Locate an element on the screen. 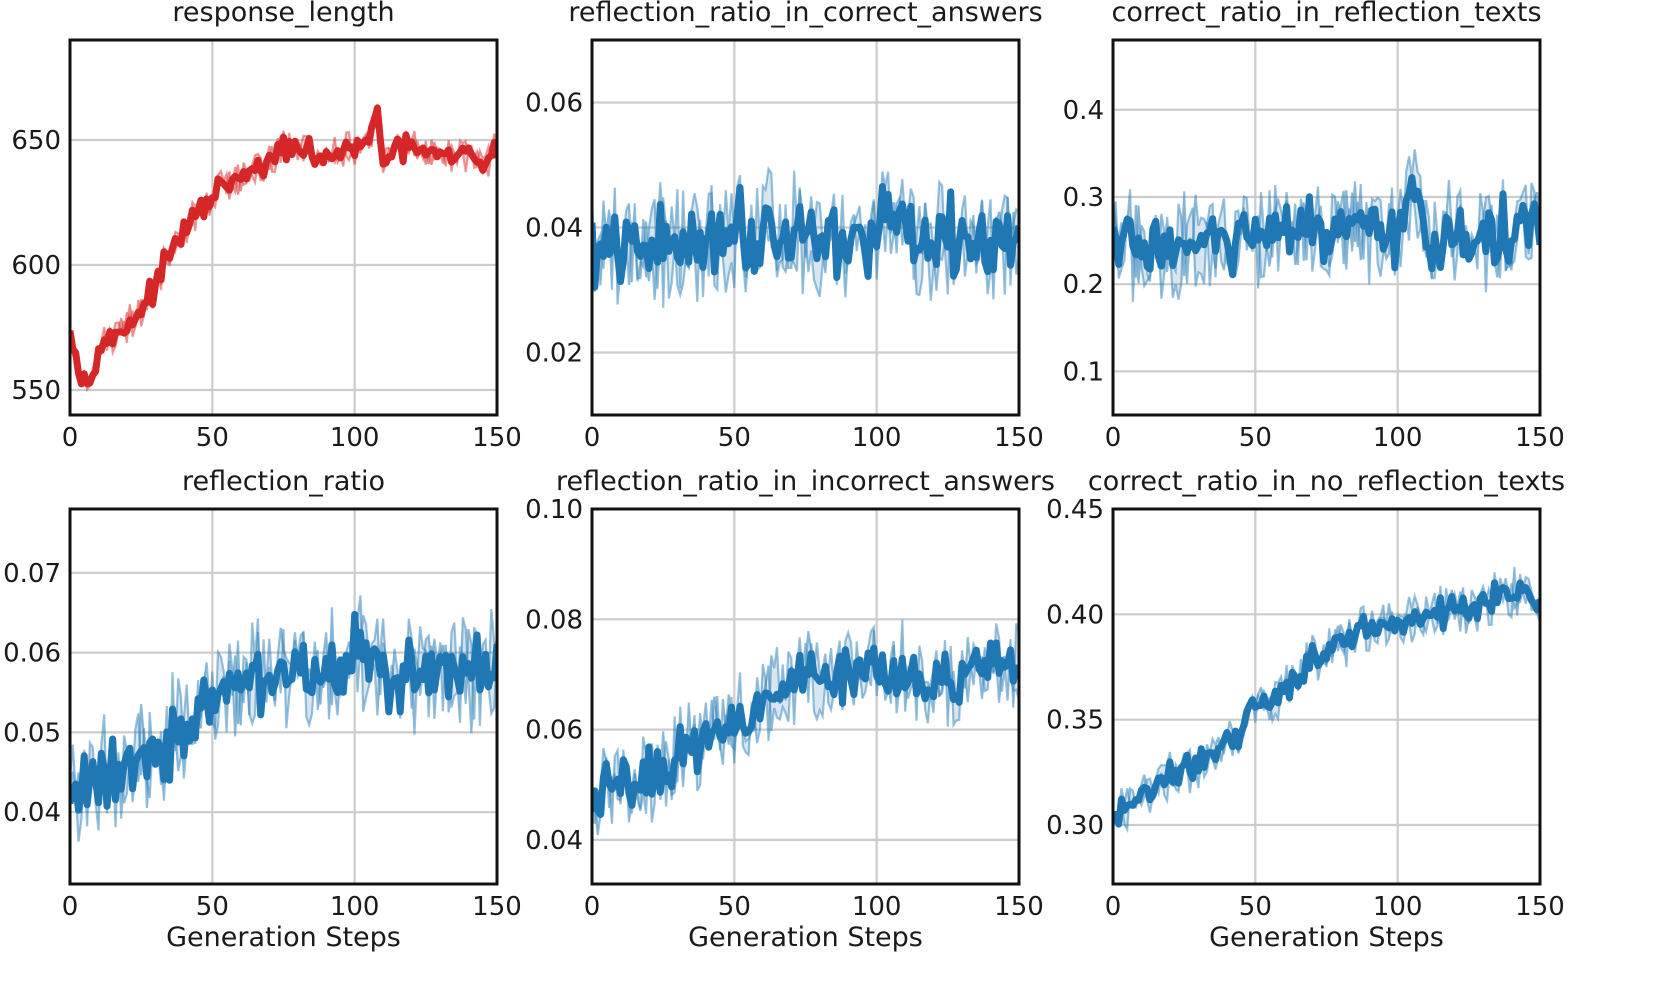 This screenshot has width=1661, height=1008. y-tick-label: 600 is located at coordinates (36, 266).